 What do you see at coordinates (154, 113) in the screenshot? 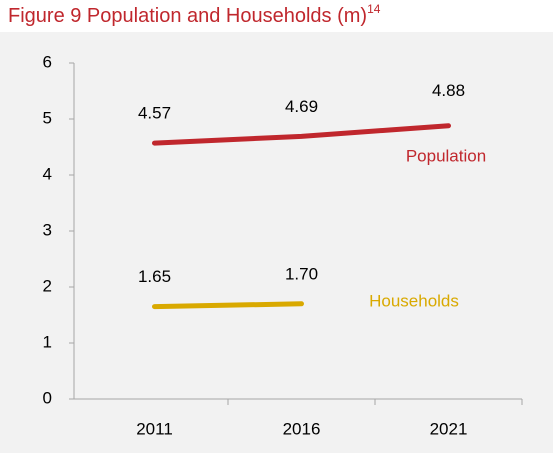
I see `data-label: 4.57` at bounding box center [154, 113].